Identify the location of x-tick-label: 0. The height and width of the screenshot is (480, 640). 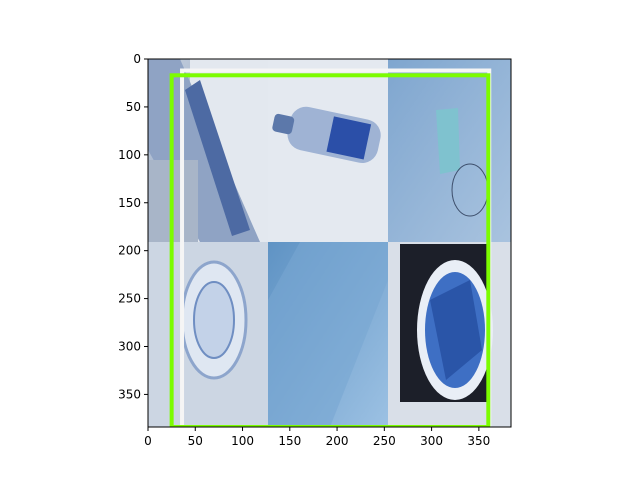
(148, 441).